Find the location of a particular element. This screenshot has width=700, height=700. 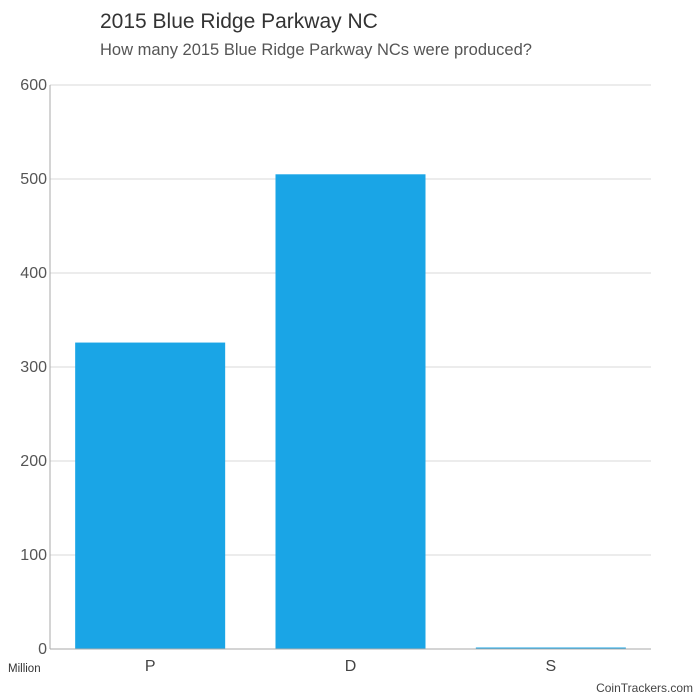

y-tick-labels: 0 100 200 300 400 500 600 is located at coordinates (33, 367).